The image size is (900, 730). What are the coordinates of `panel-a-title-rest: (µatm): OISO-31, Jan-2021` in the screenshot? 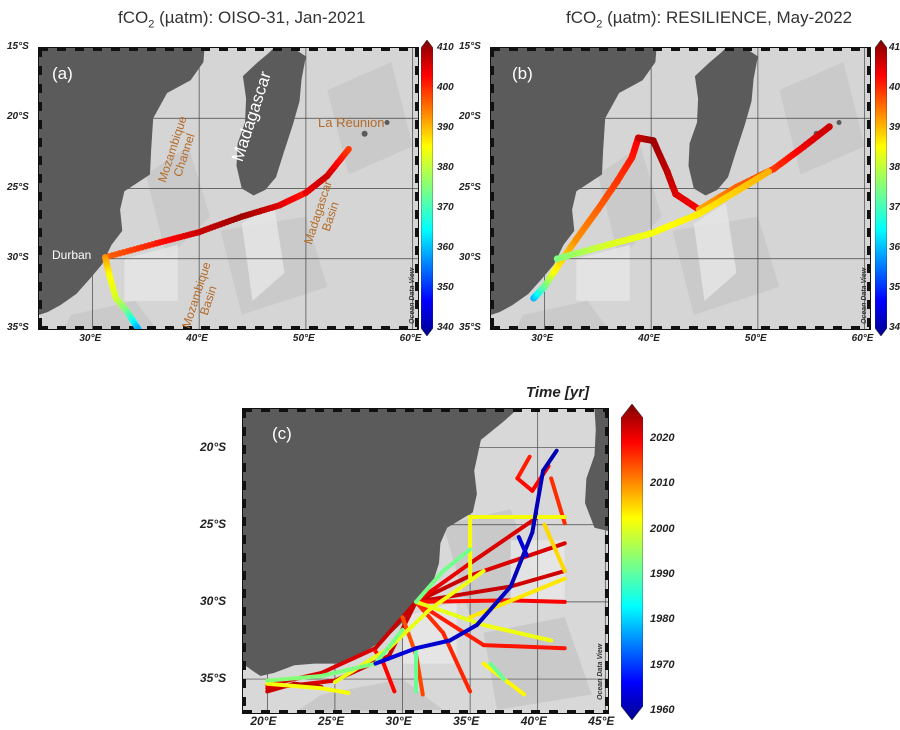 It's located at (260, 17).